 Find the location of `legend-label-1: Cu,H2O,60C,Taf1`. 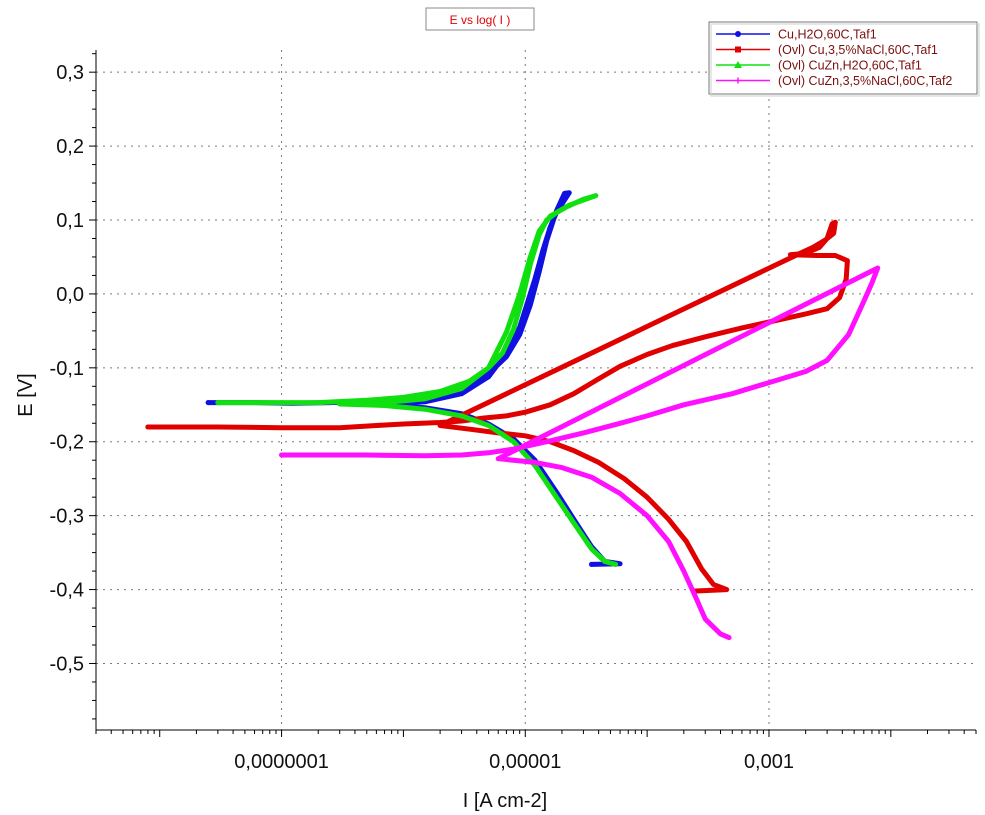

legend-label-1: Cu,H2O,60C,Taf1 is located at coordinates (827, 35).